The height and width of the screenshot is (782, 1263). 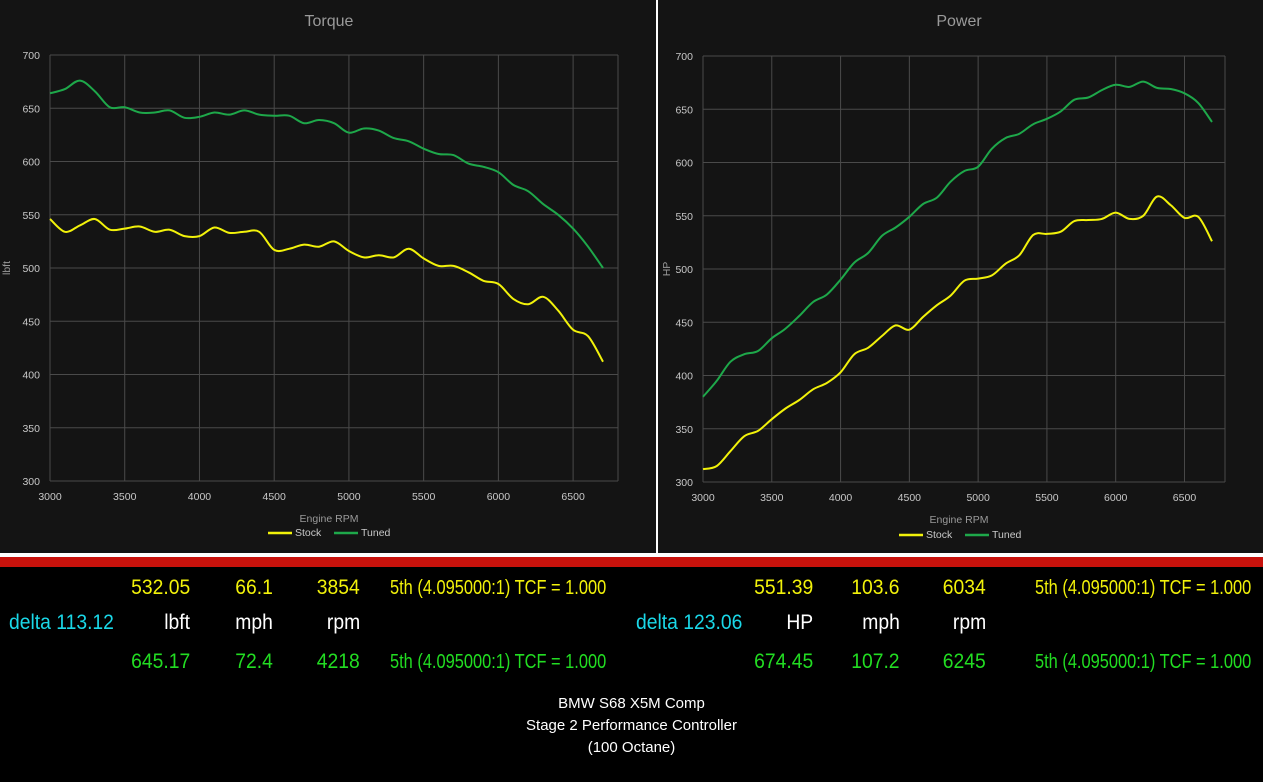 I want to click on power-y-tick-label: 500, so click(x=684, y=270).